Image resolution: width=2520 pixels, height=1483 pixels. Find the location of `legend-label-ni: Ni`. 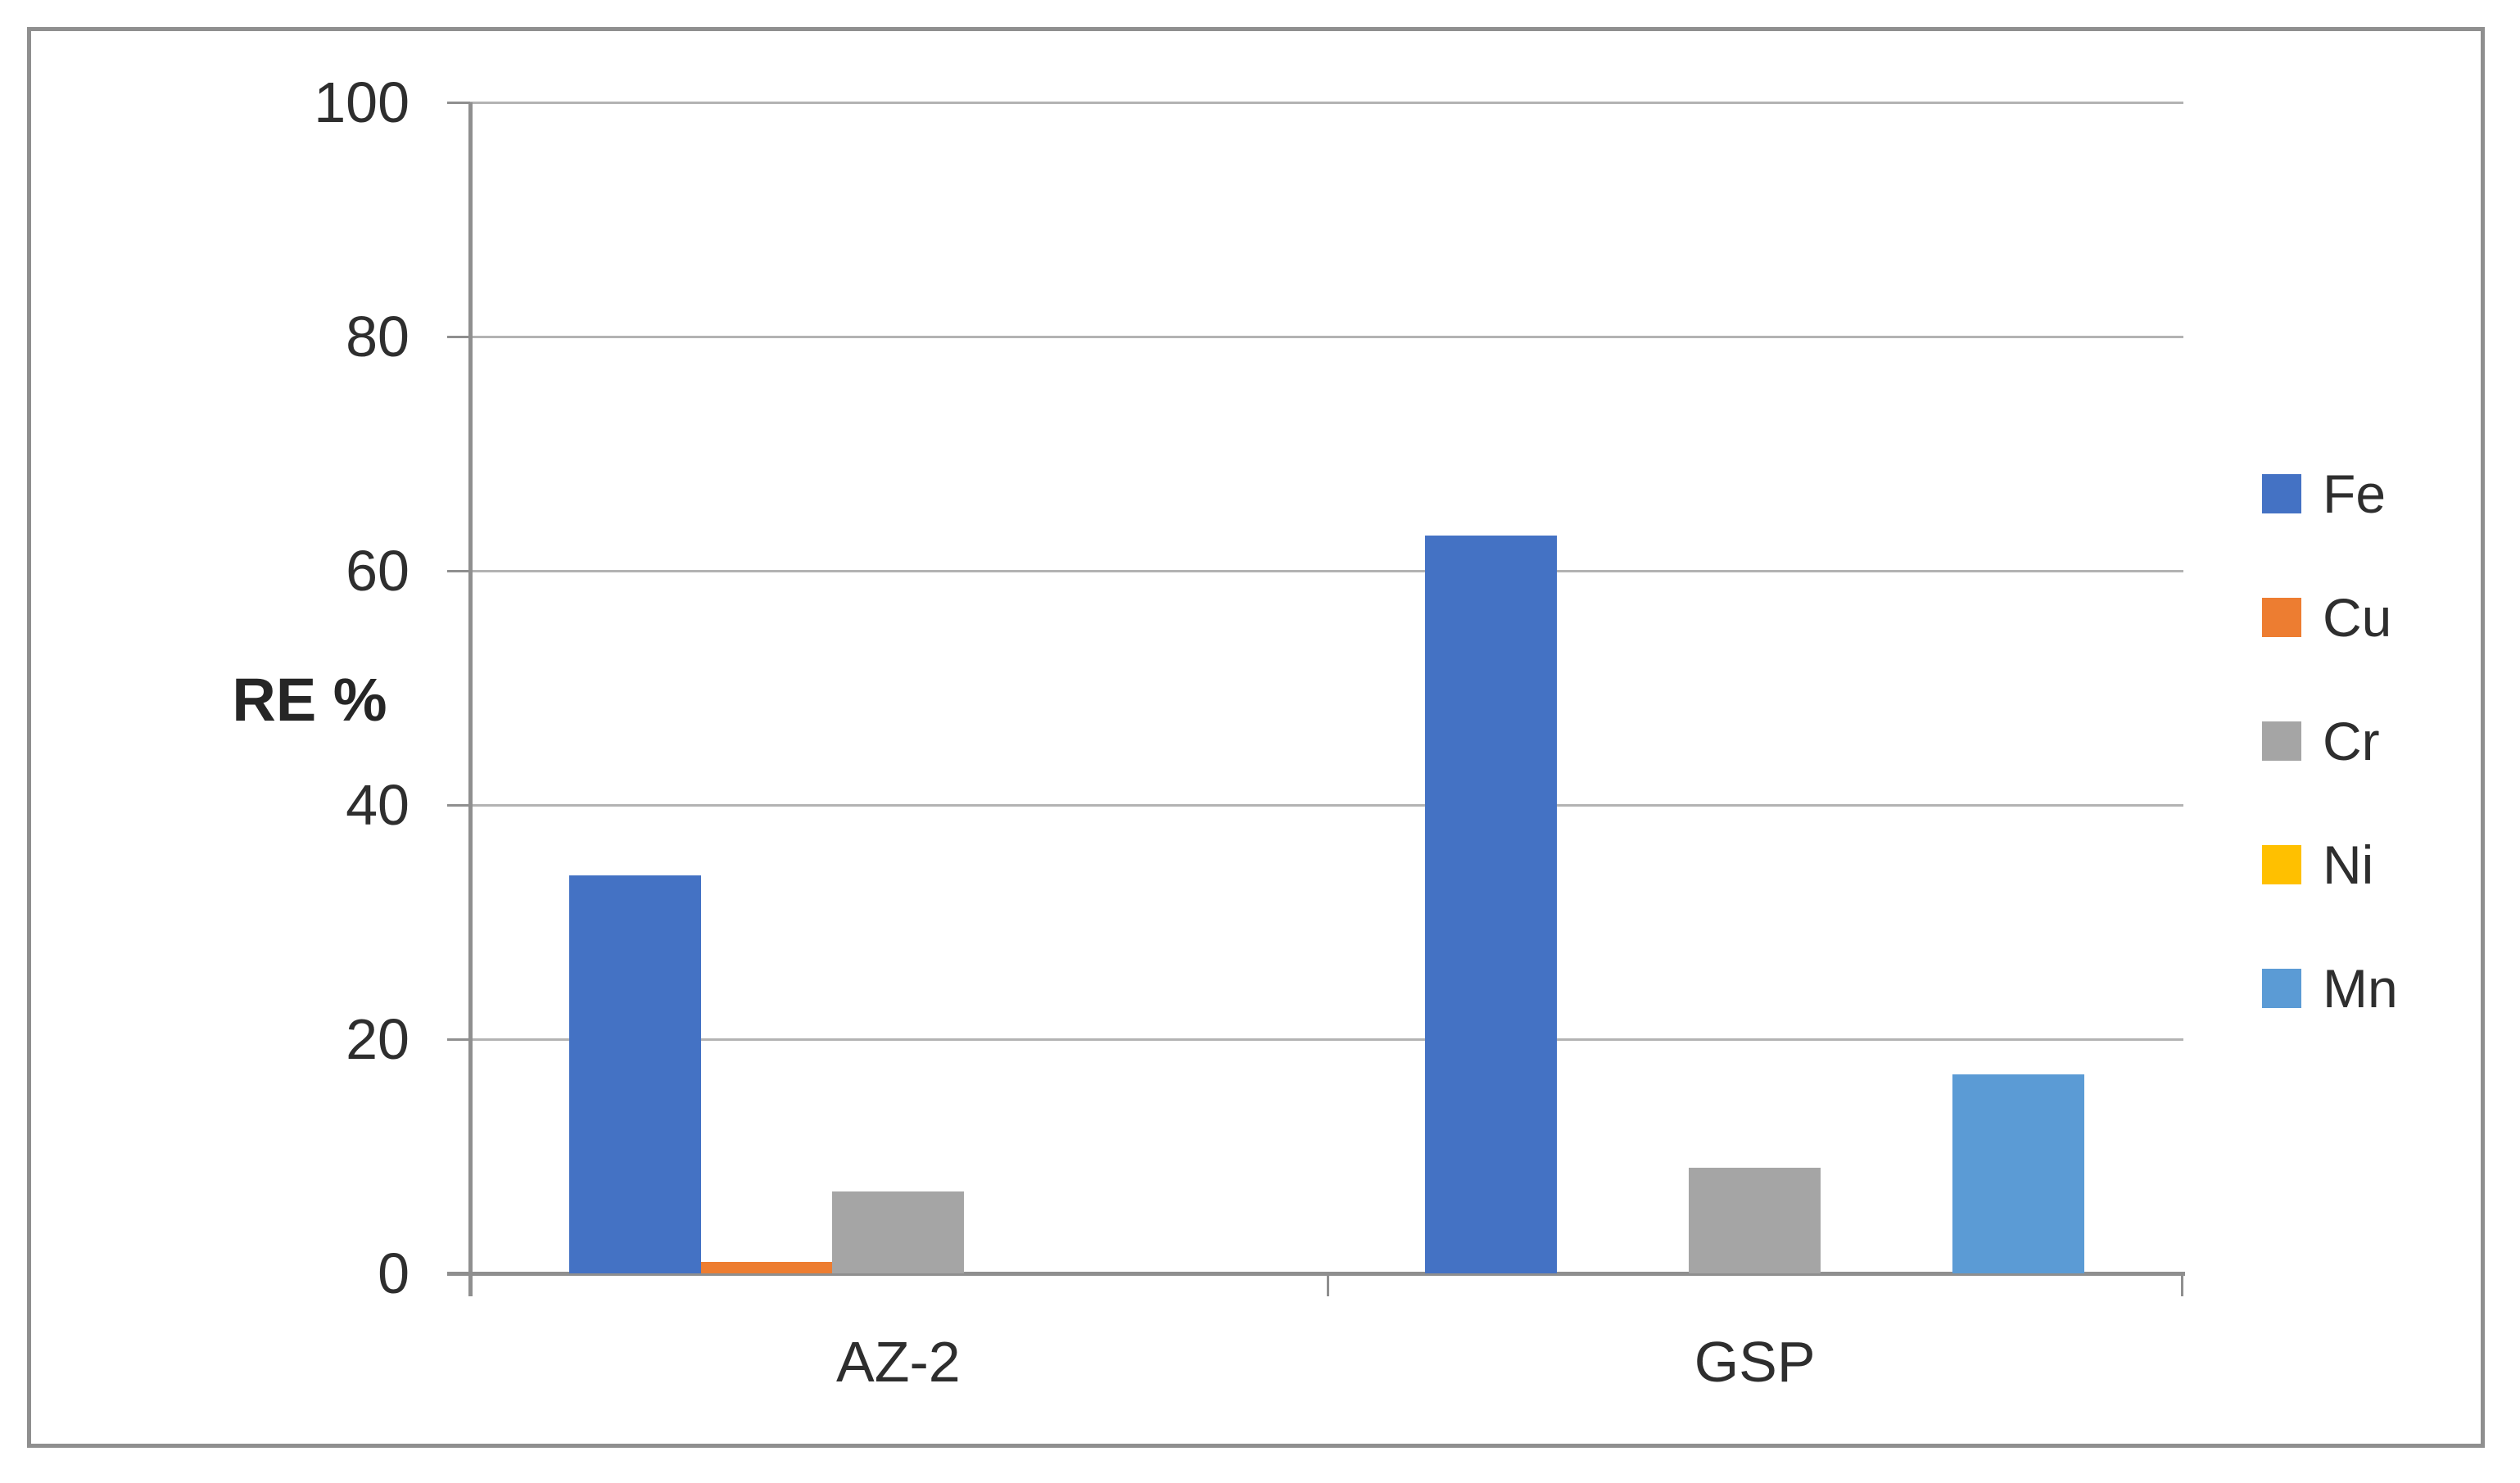

legend-label-ni: Ni is located at coordinates (2348, 865).